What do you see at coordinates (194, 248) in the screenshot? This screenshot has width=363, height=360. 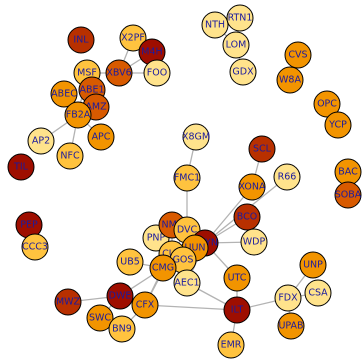 I see `node-label: UUN` at bounding box center [194, 248].